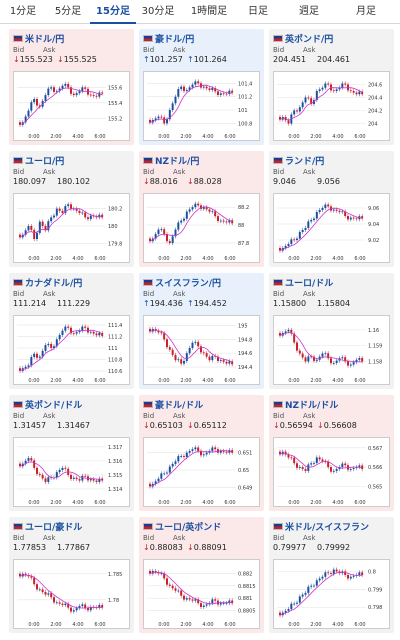 Image resolution: width=400 pixels, height=640 pixels. I want to click on pair-title: ユーロ/ドル, so click(303, 282).